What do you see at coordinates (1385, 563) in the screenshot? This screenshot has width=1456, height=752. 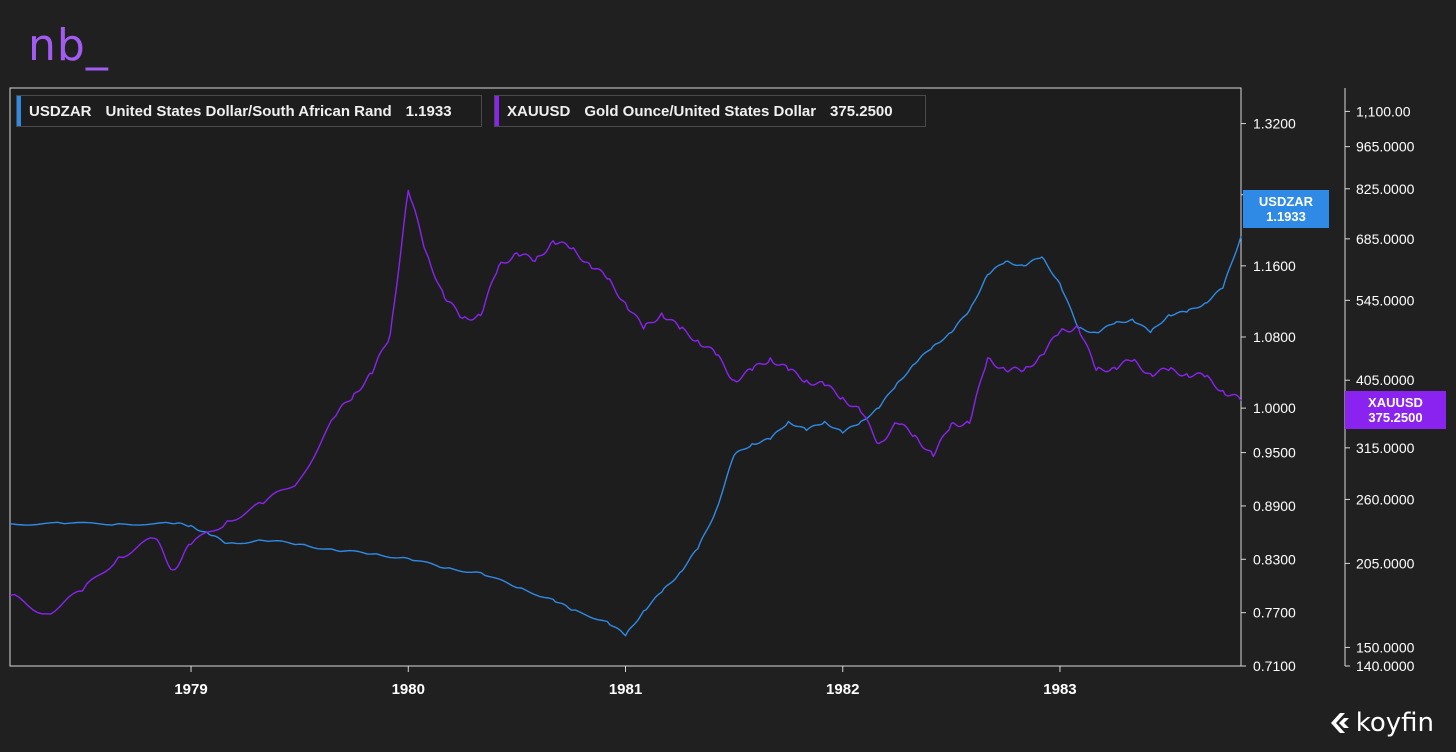 I see `right-tick-label: 205.0000` at bounding box center [1385, 563].